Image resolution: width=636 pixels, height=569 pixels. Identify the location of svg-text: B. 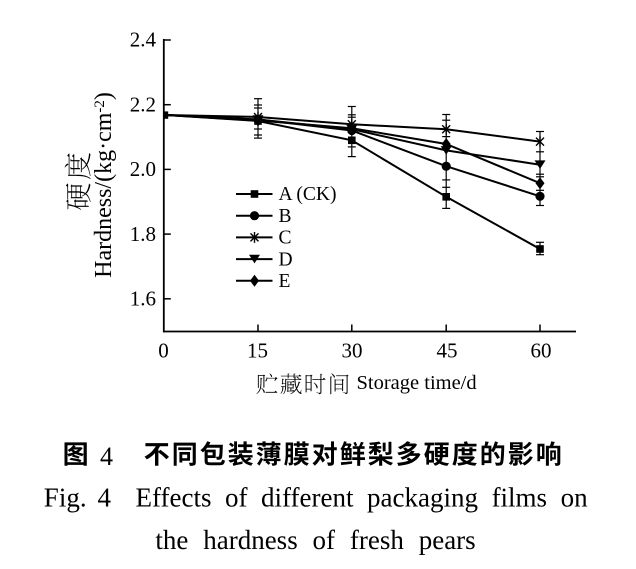
(285, 216).